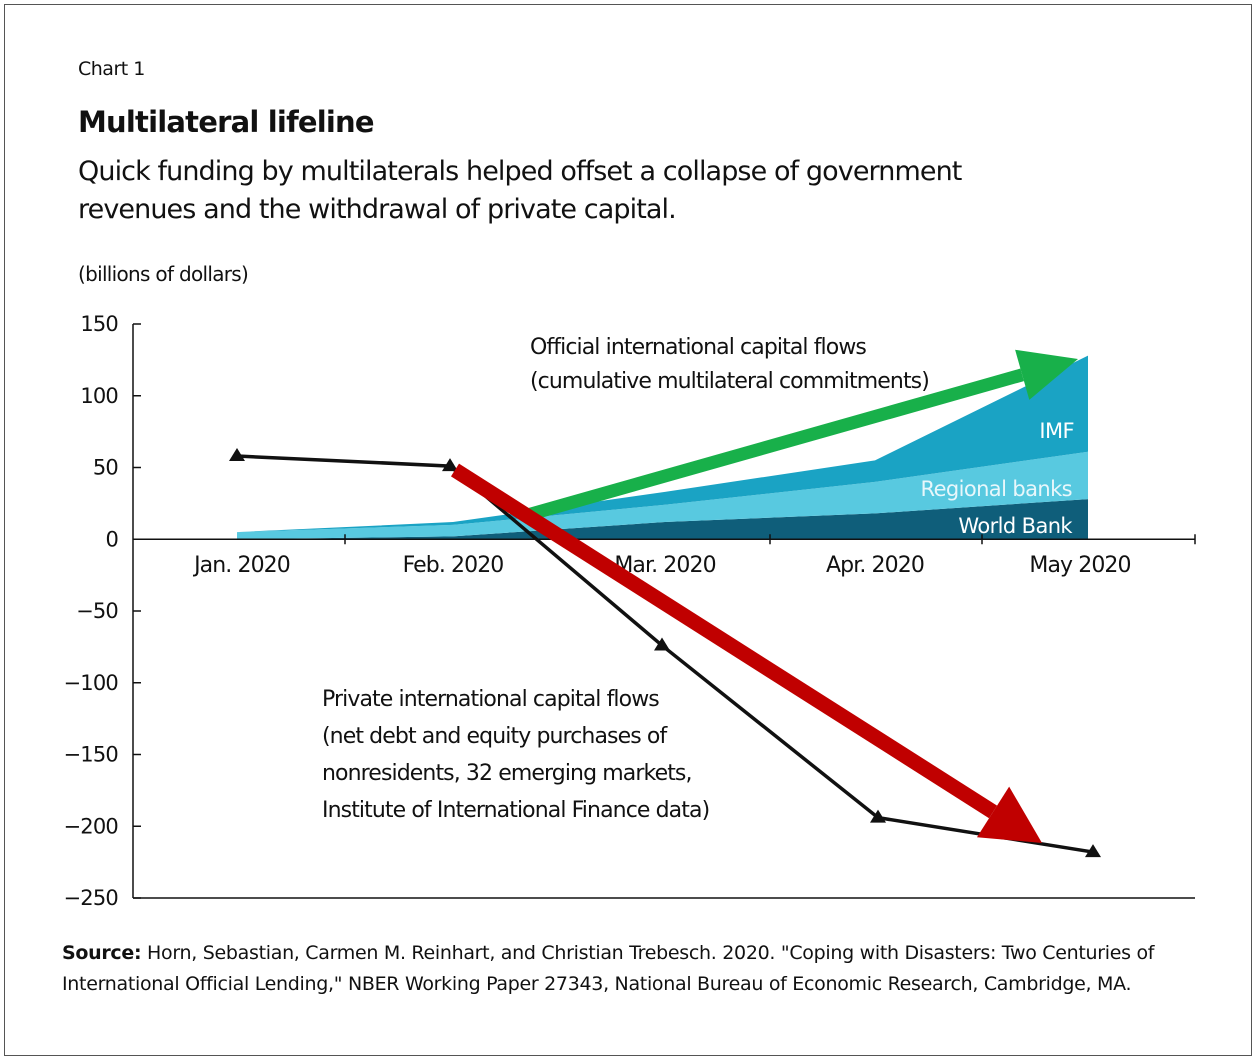 The width and height of the screenshot is (1258, 1062). What do you see at coordinates (1046, 374) in the screenshot?
I see `green-arrow-head` at bounding box center [1046, 374].